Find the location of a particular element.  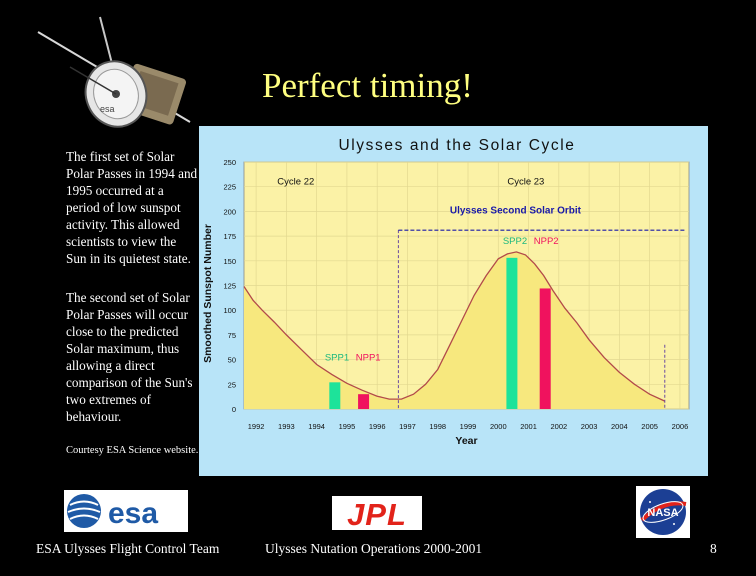

y-tick-label-2: 50 is located at coordinates (232, 360).